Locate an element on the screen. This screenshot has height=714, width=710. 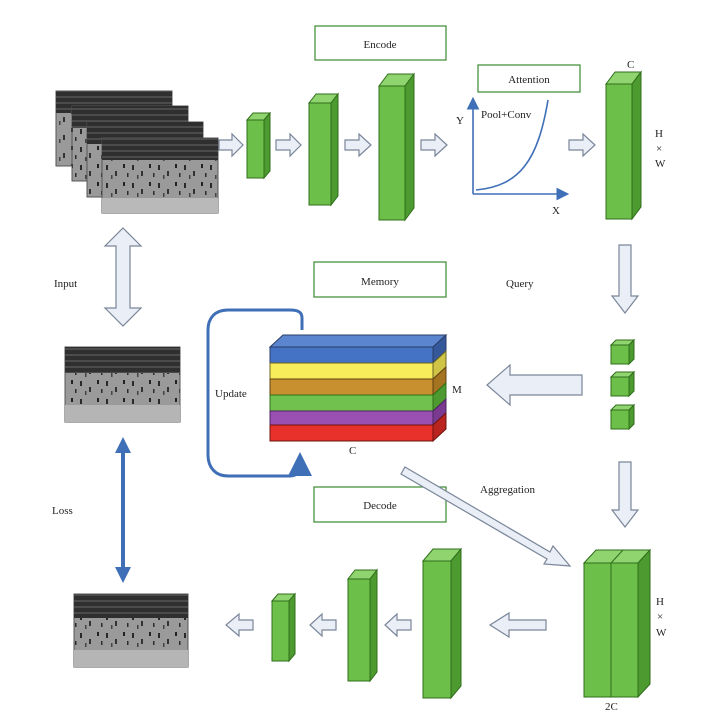
times-label: × is located at coordinates (659, 149).